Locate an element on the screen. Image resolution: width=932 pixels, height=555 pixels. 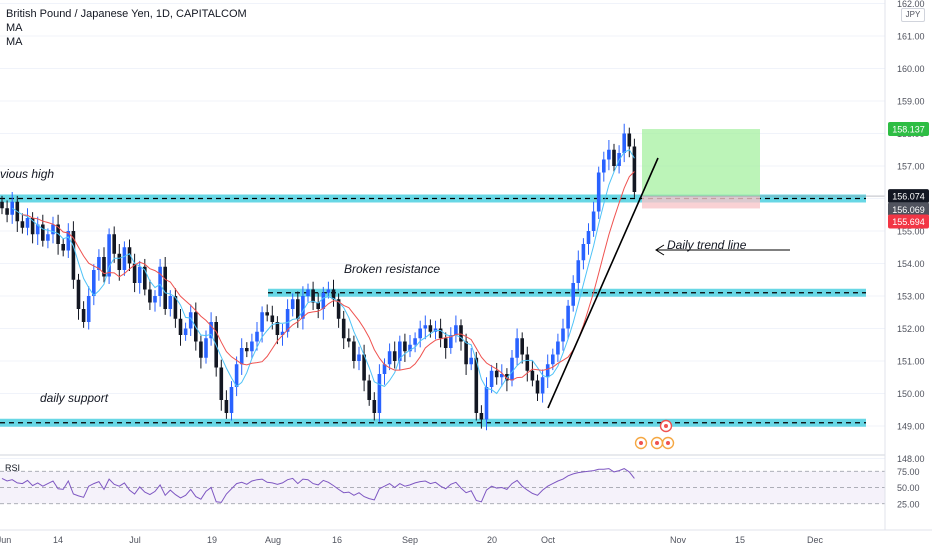
indicator-label-ma-2: MA is located at coordinates (14, 42).